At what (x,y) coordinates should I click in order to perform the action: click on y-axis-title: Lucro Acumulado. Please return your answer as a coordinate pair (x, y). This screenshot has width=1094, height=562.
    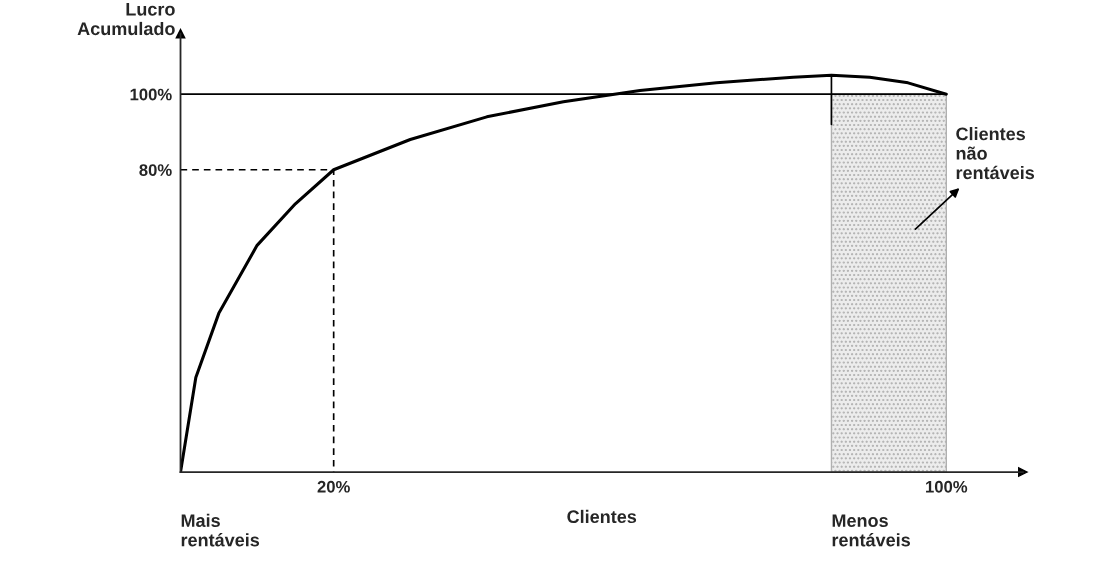
    Looking at the image, I should click on (126, 19).